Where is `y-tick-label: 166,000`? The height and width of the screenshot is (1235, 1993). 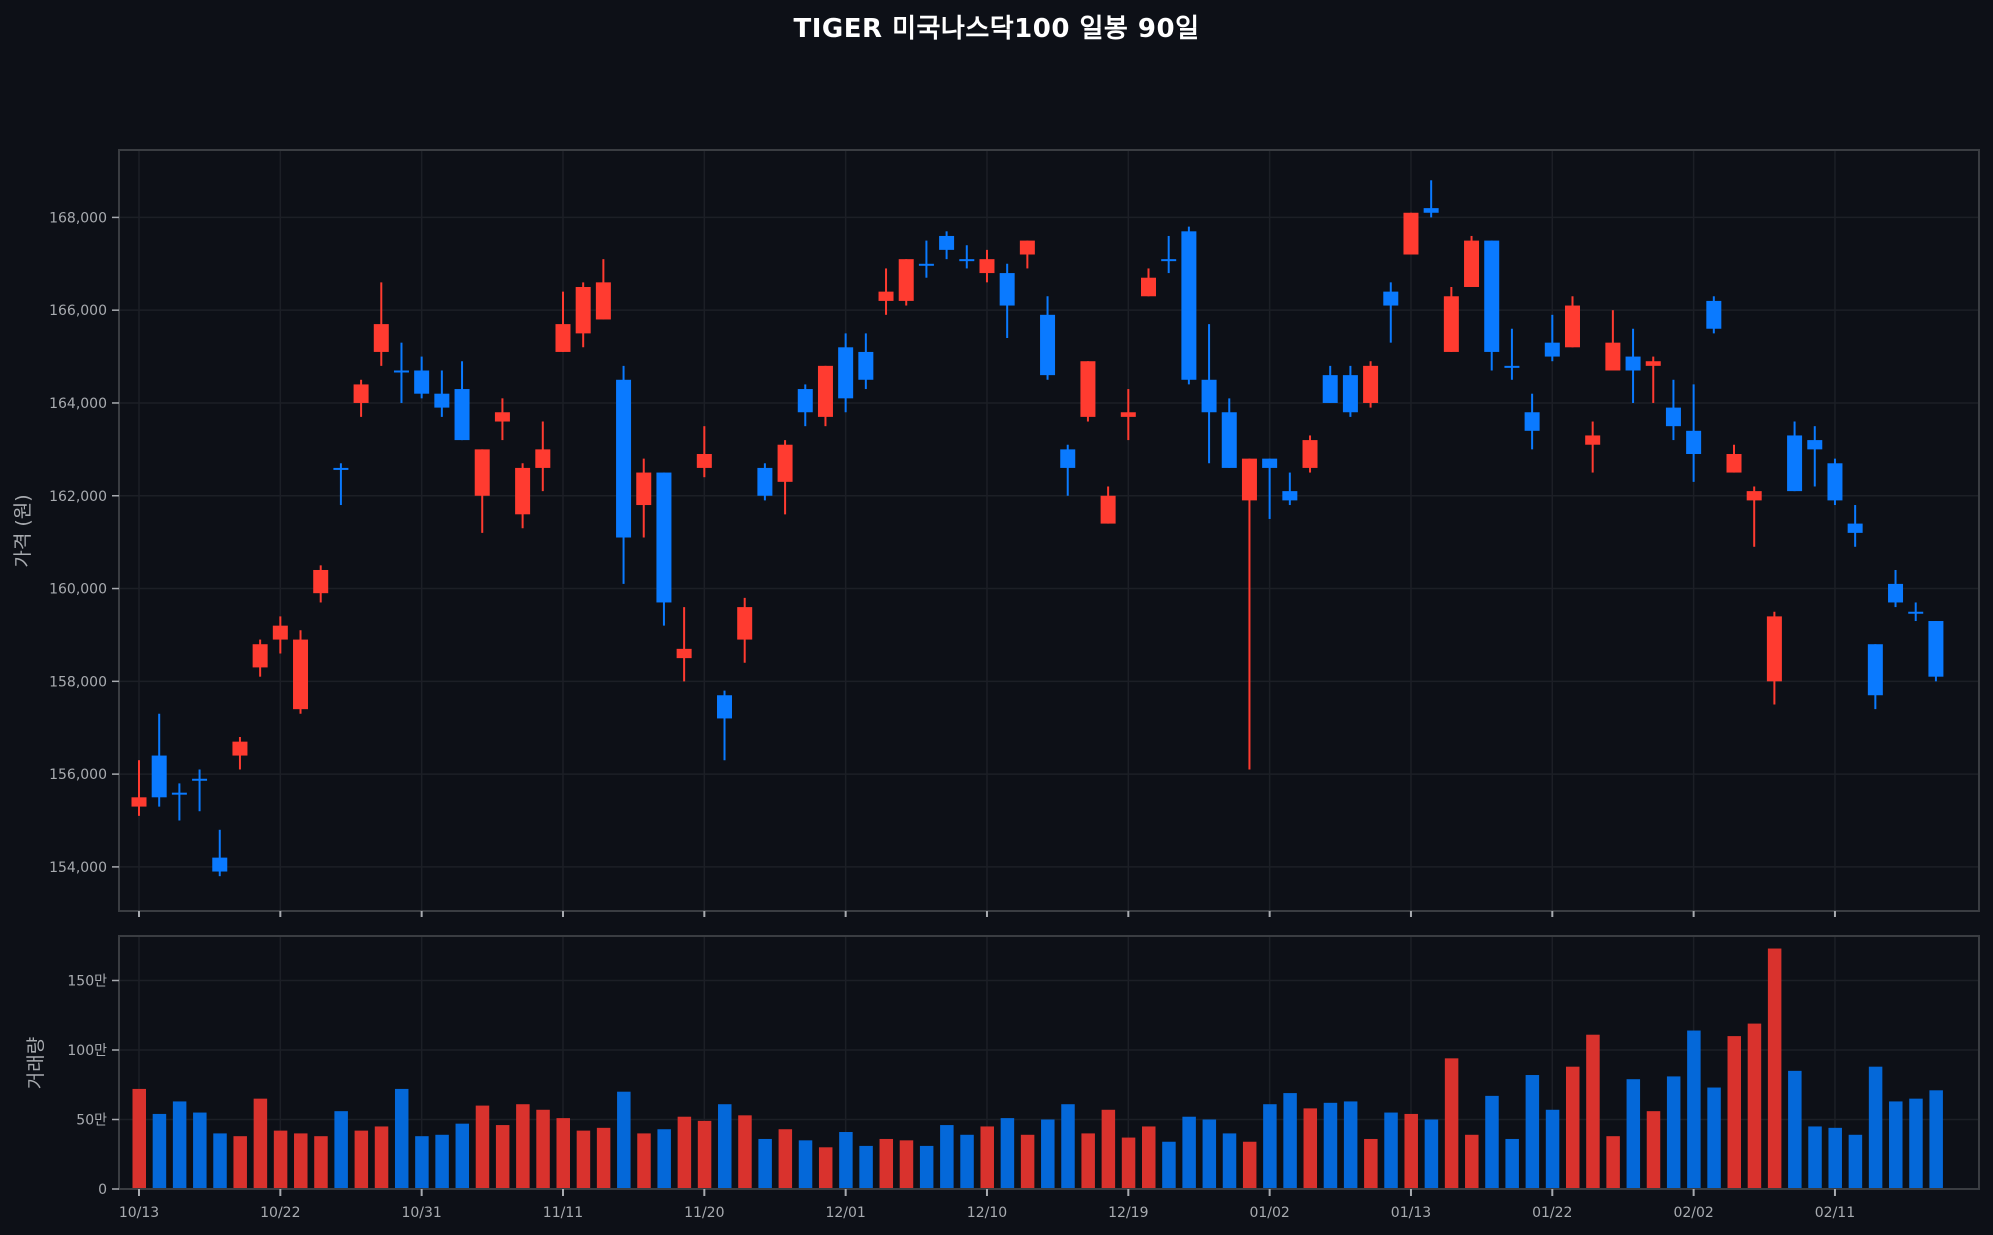 y-tick-label: 166,000 is located at coordinates (78, 311).